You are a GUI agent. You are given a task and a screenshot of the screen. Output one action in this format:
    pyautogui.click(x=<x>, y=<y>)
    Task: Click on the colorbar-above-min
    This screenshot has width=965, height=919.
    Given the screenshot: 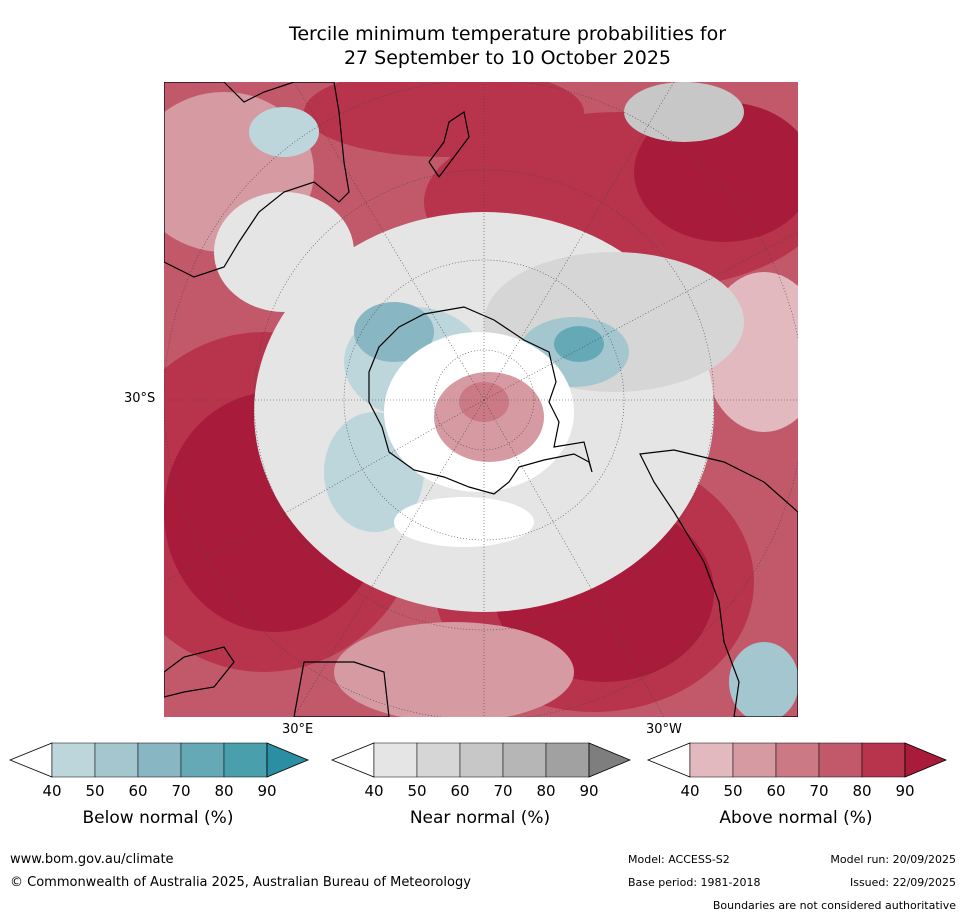 What is the action you would take?
    pyautogui.click(x=668, y=760)
    